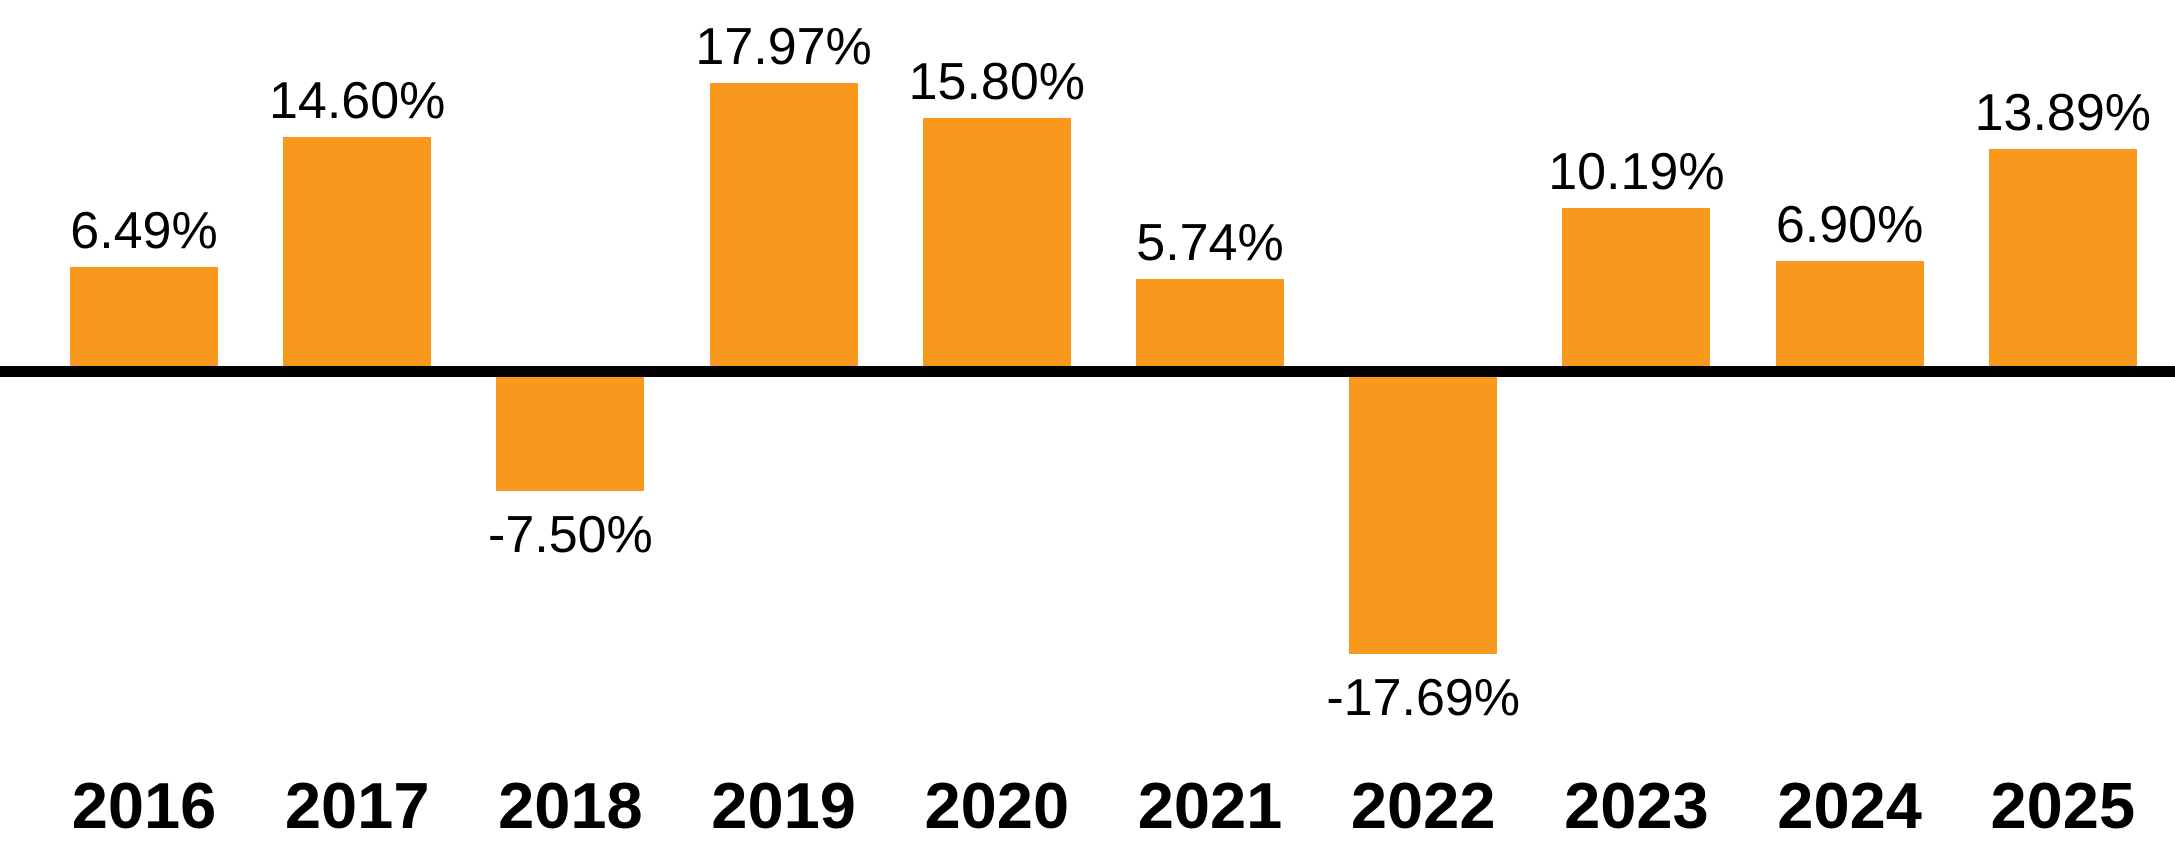 The image size is (2175, 842). Describe the element at coordinates (1849, 224) in the screenshot. I see `value-label-2024: 6.90%` at that location.